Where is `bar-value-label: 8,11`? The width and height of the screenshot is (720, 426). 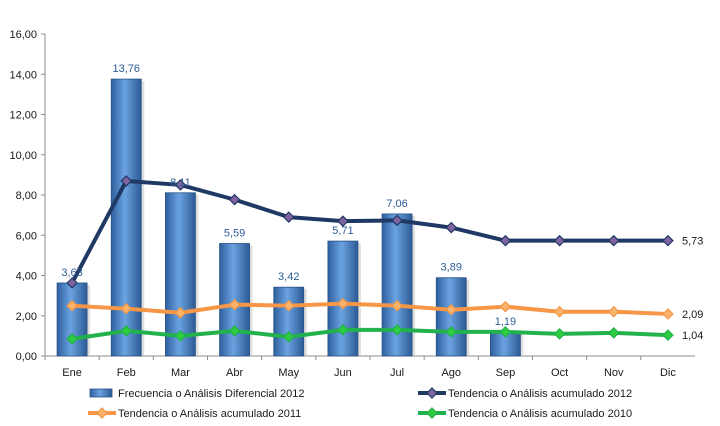
bar-value-label: 8,11 is located at coordinates (180, 183).